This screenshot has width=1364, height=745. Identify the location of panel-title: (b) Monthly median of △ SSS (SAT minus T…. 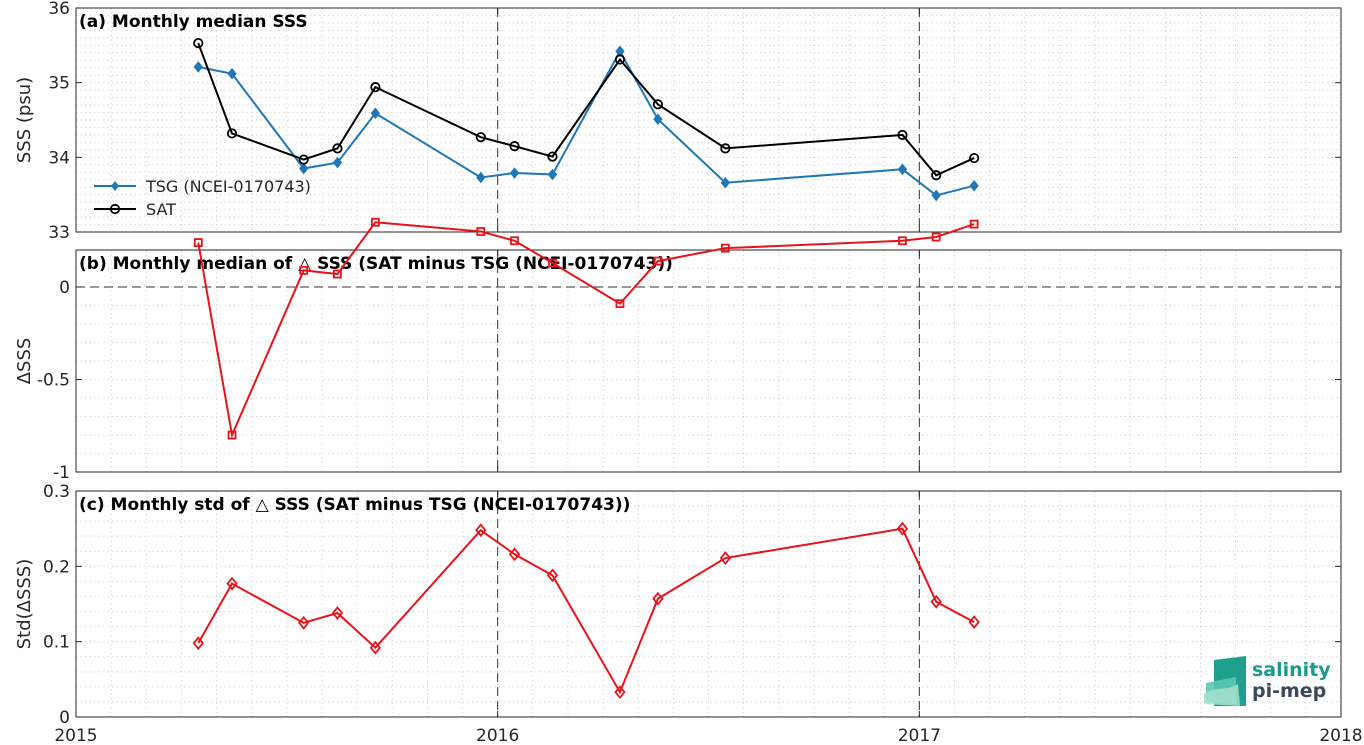
(376, 264).